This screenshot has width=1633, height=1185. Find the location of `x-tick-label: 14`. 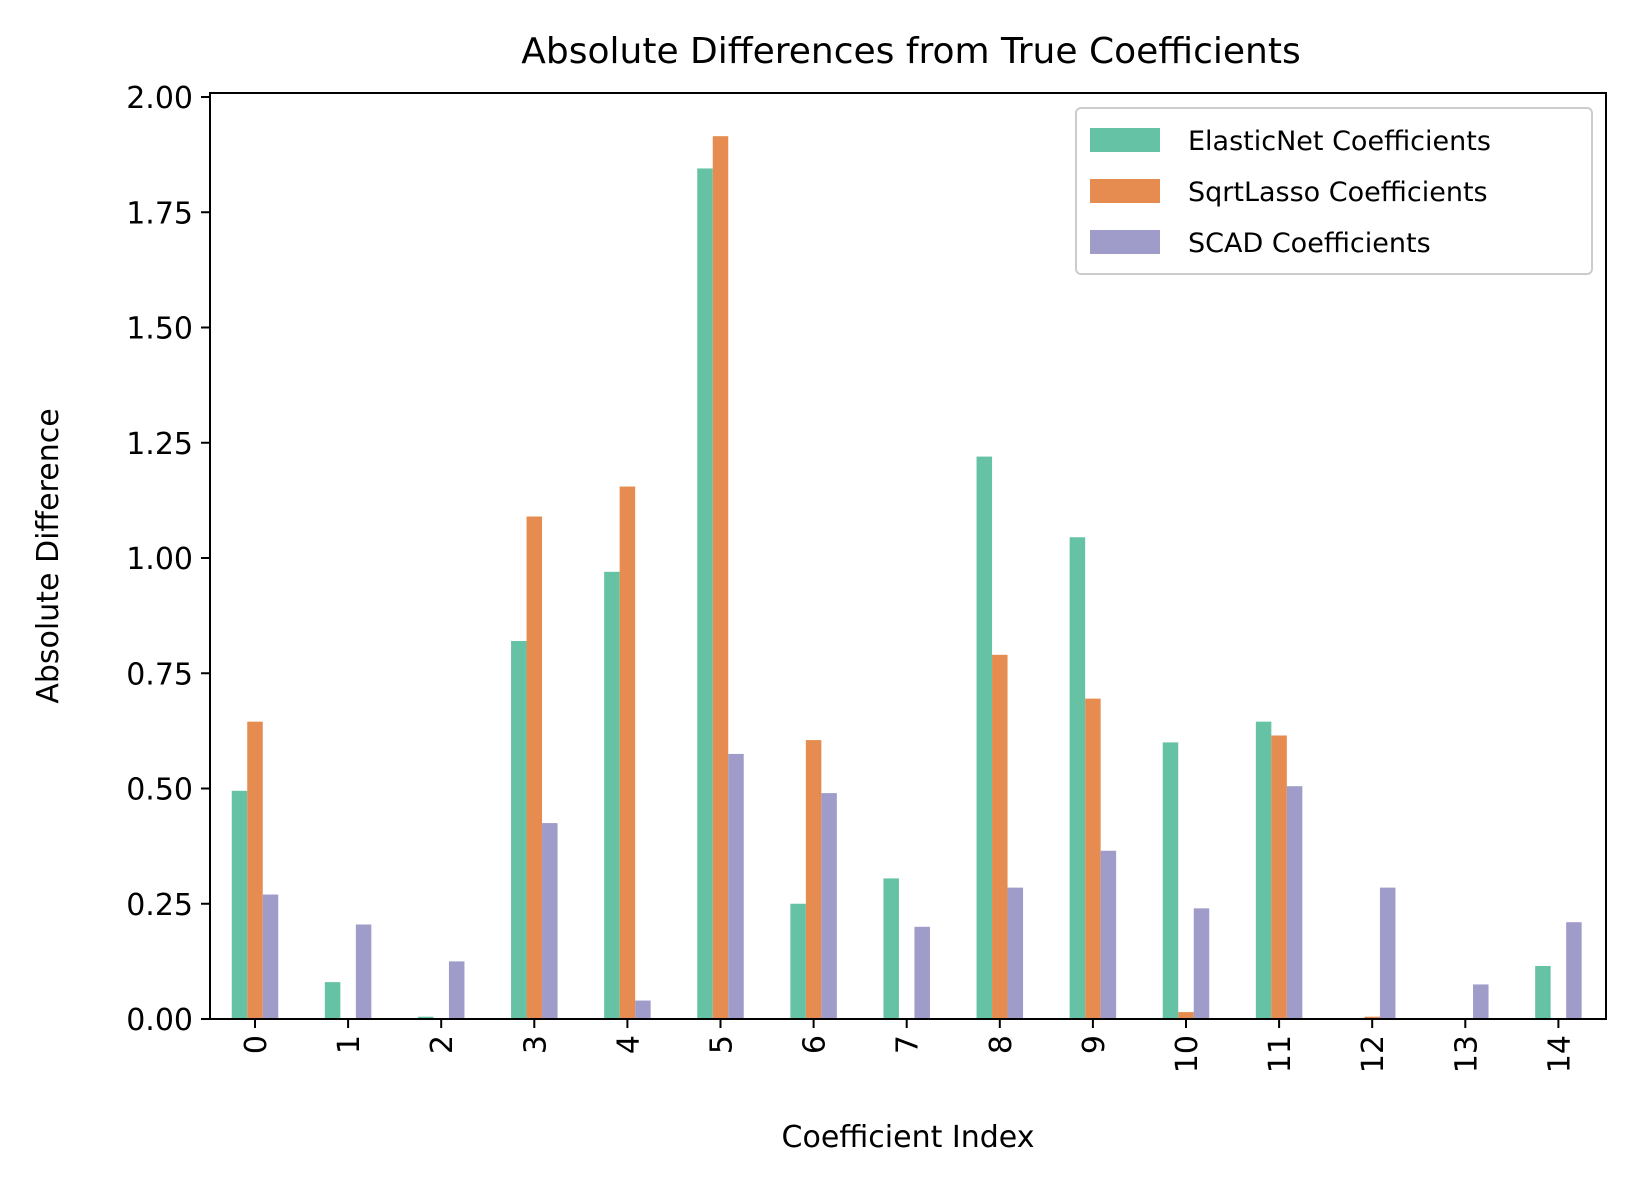

x-tick-label: 14 is located at coordinates (1559, 1054).